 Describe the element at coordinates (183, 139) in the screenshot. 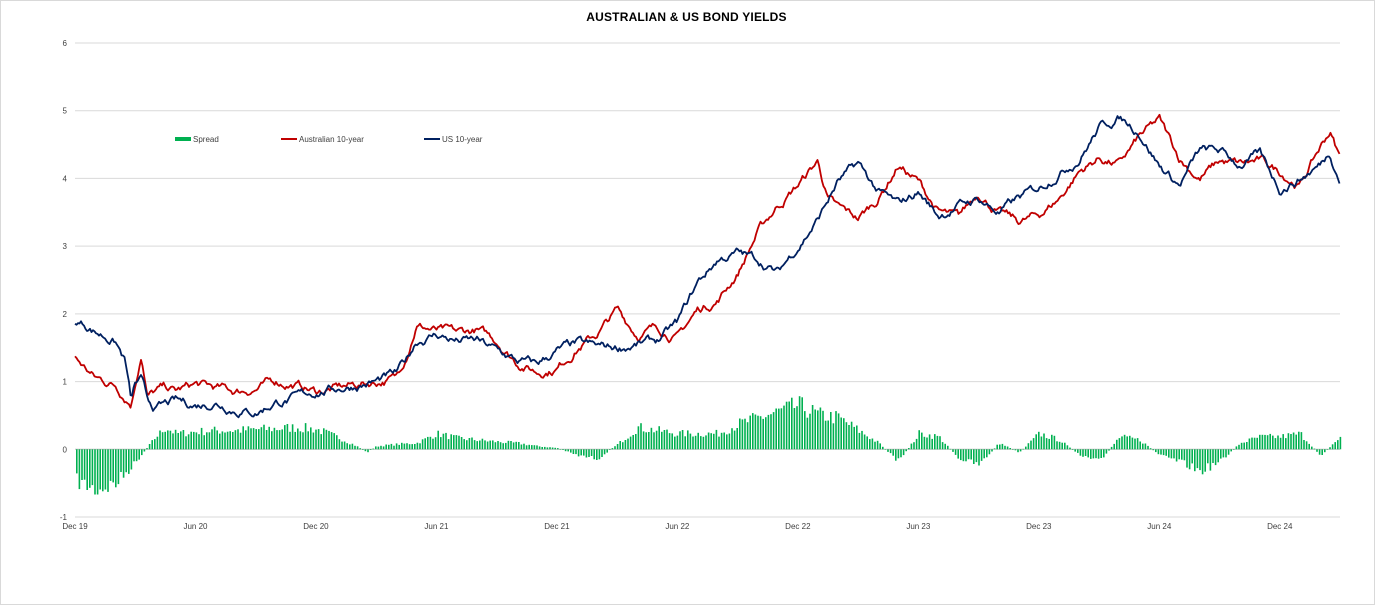

I see `legend-swatch-spread` at that location.